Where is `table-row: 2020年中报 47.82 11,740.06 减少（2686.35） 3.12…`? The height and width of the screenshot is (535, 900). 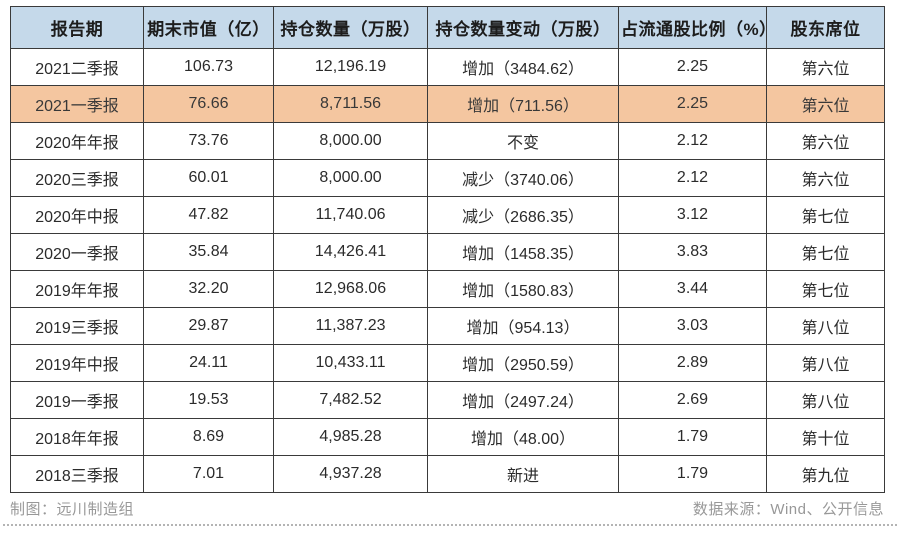 table-row: 2020年中报 47.82 11,740.06 减少（2686.35） 3.12… is located at coordinates (447, 215).